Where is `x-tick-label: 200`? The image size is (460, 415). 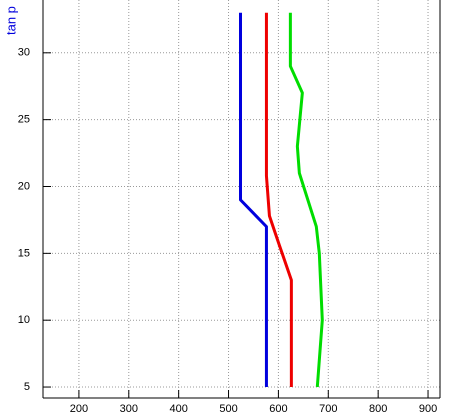 x-tick-label: 200 is located at coordinates (79, 409).